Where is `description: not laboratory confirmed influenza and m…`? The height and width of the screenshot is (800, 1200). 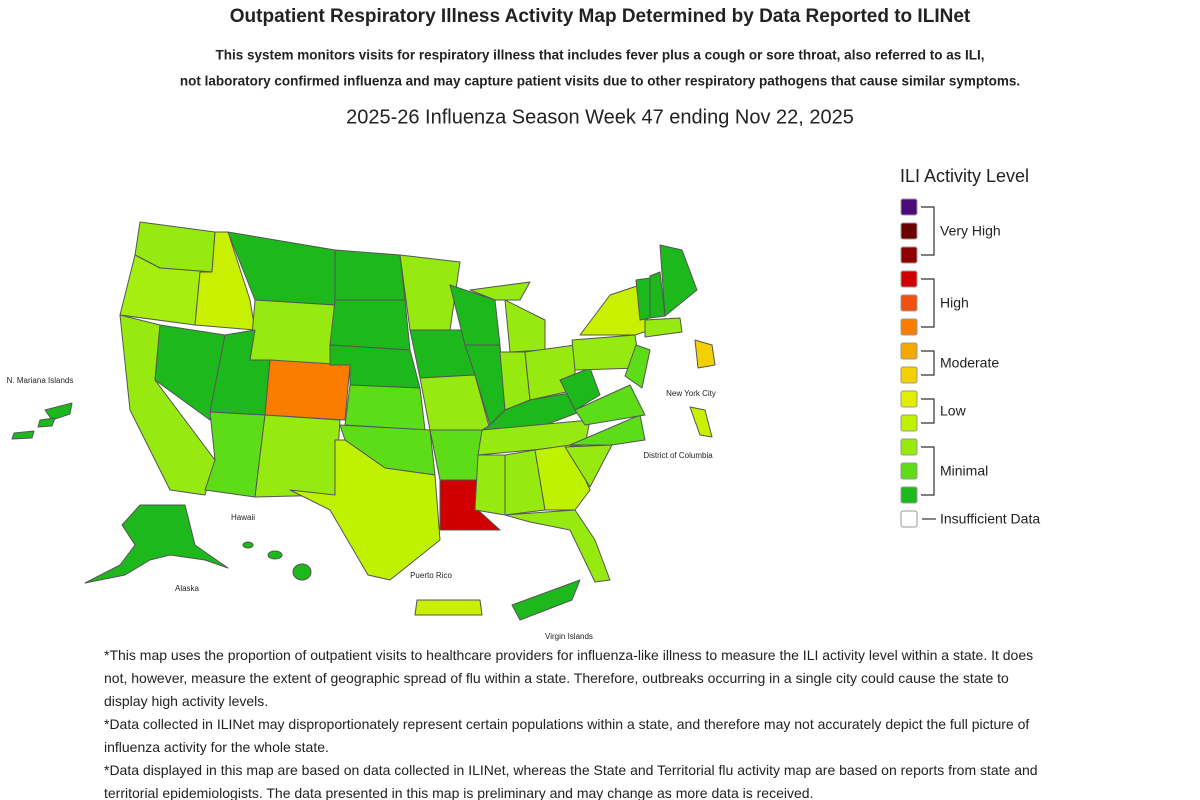 description: not laboratory confirmed influenza and m… is located at coordinates (600, 81).